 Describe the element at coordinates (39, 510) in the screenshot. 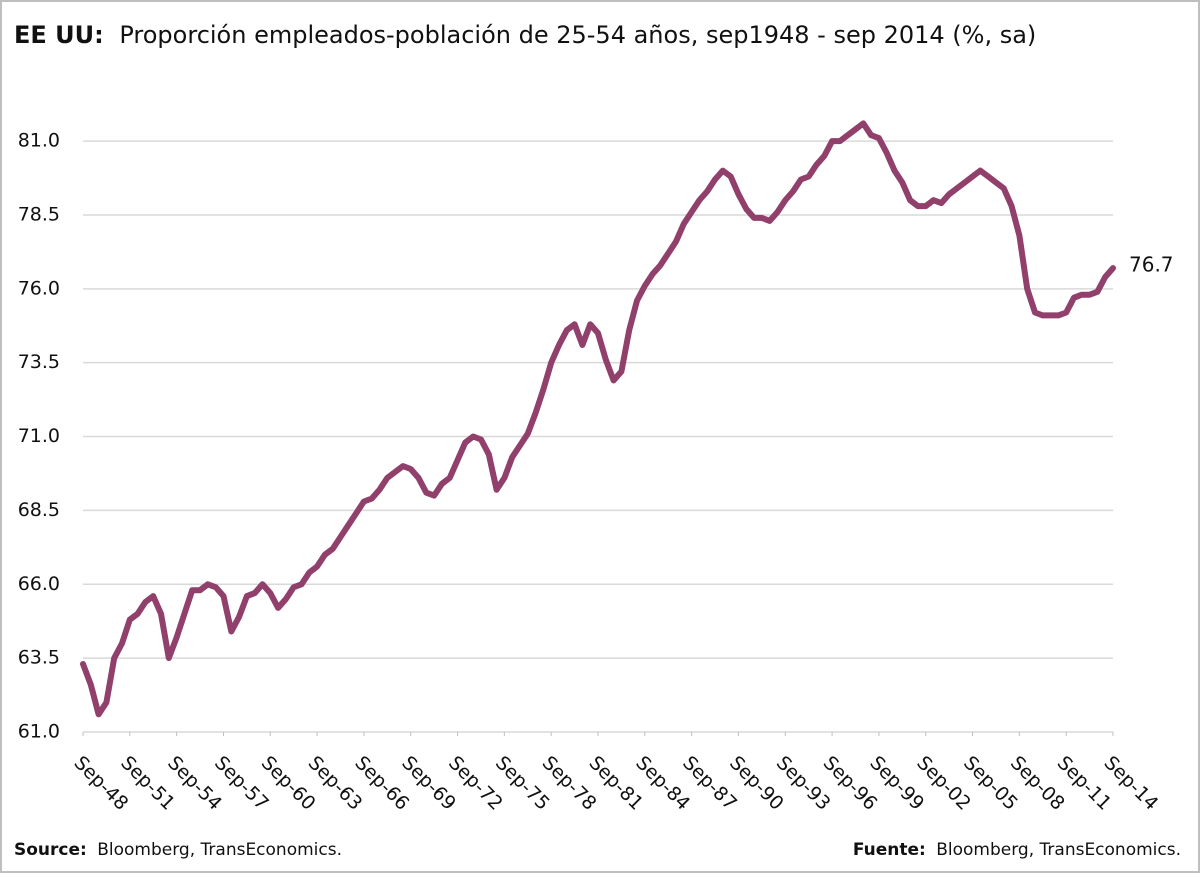

I see `y-tick-label: 68.5` at that location.